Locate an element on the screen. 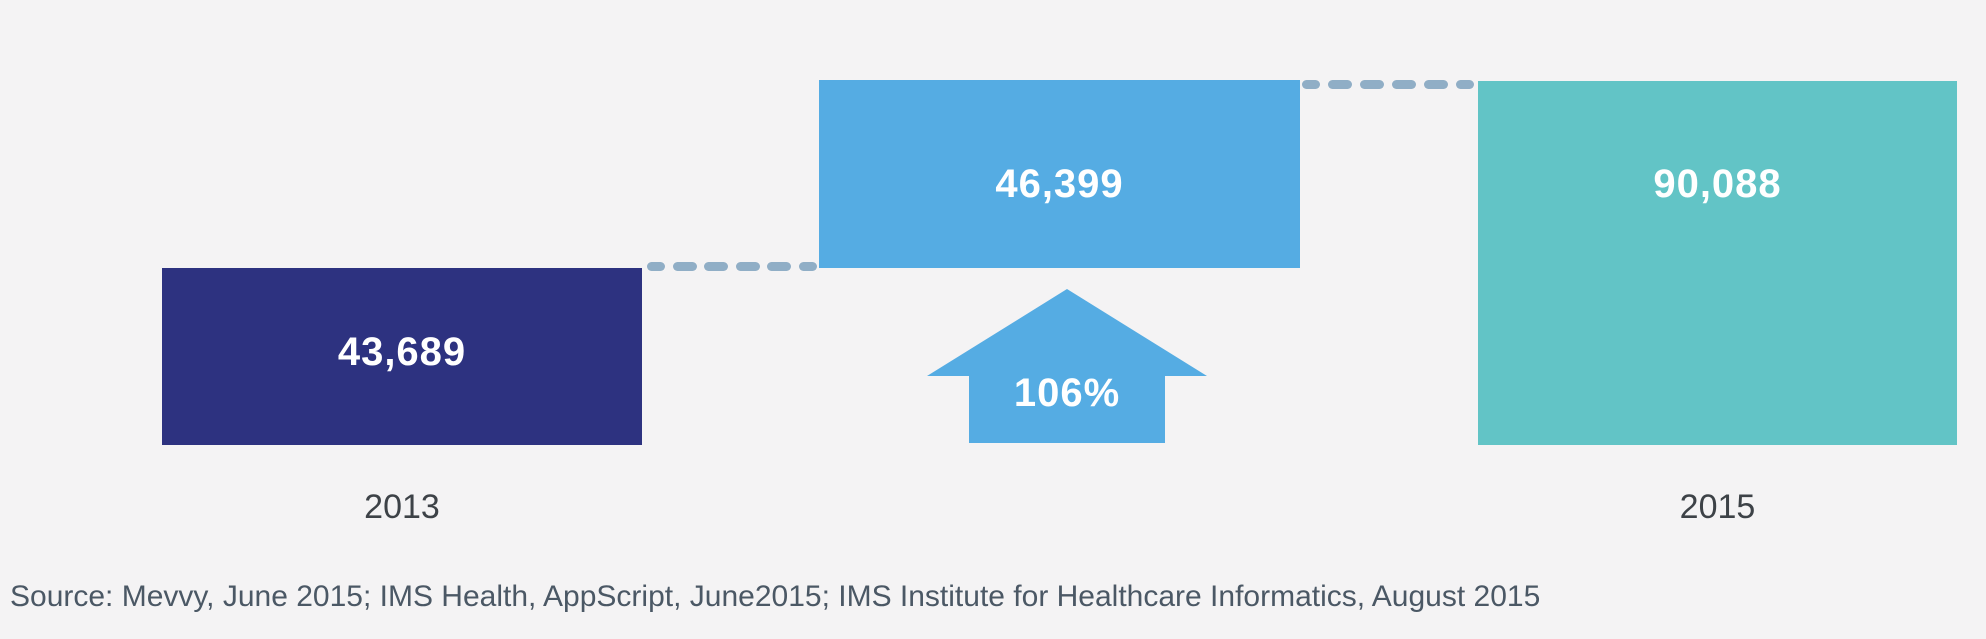  bar-2013: 43,689 is located at coordinates (402, 356).